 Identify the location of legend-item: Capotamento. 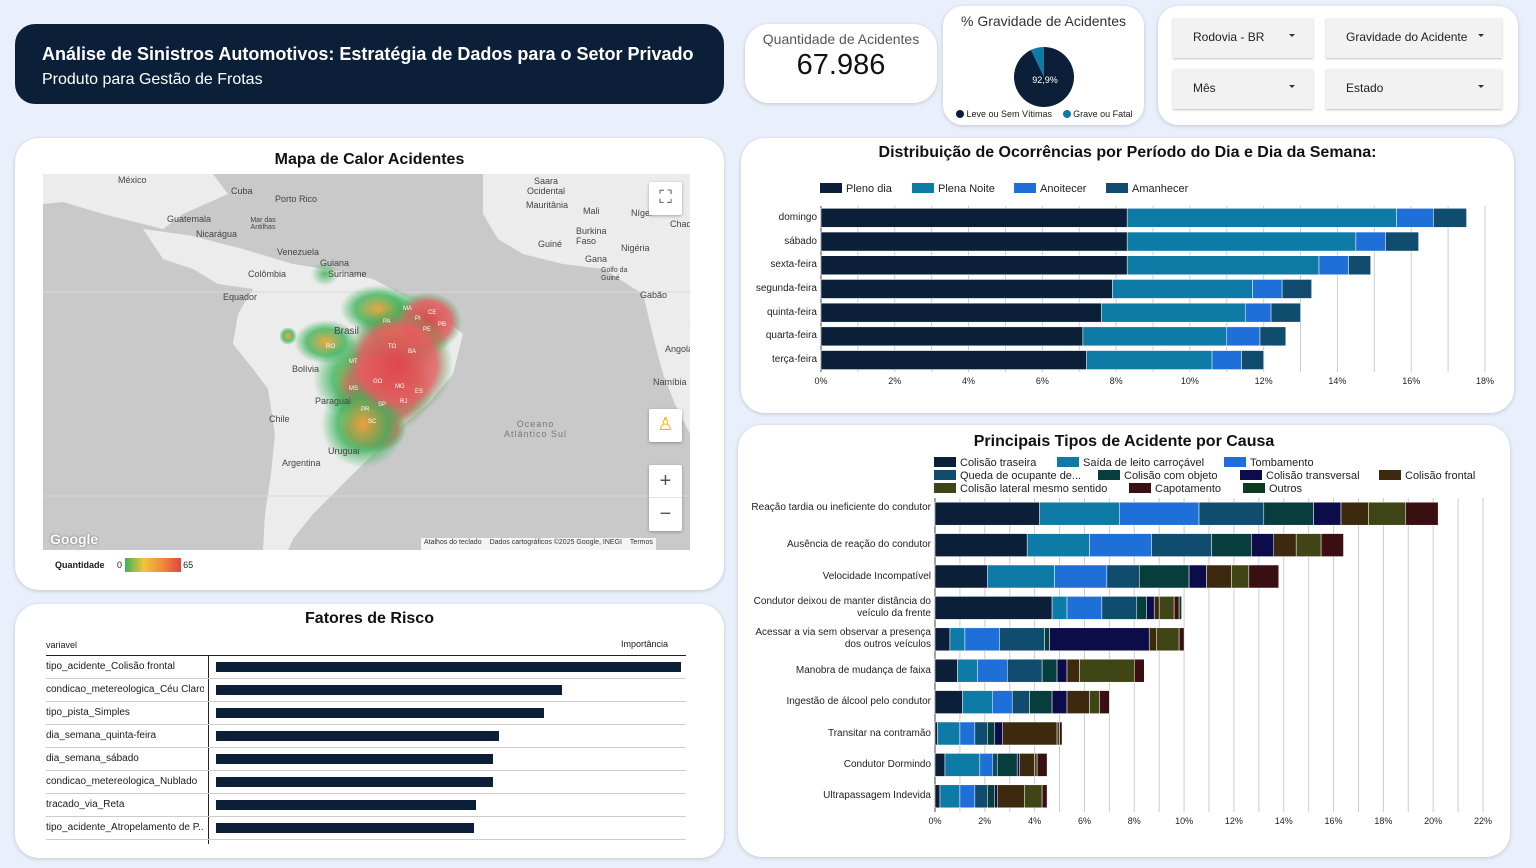
(1175, 489).